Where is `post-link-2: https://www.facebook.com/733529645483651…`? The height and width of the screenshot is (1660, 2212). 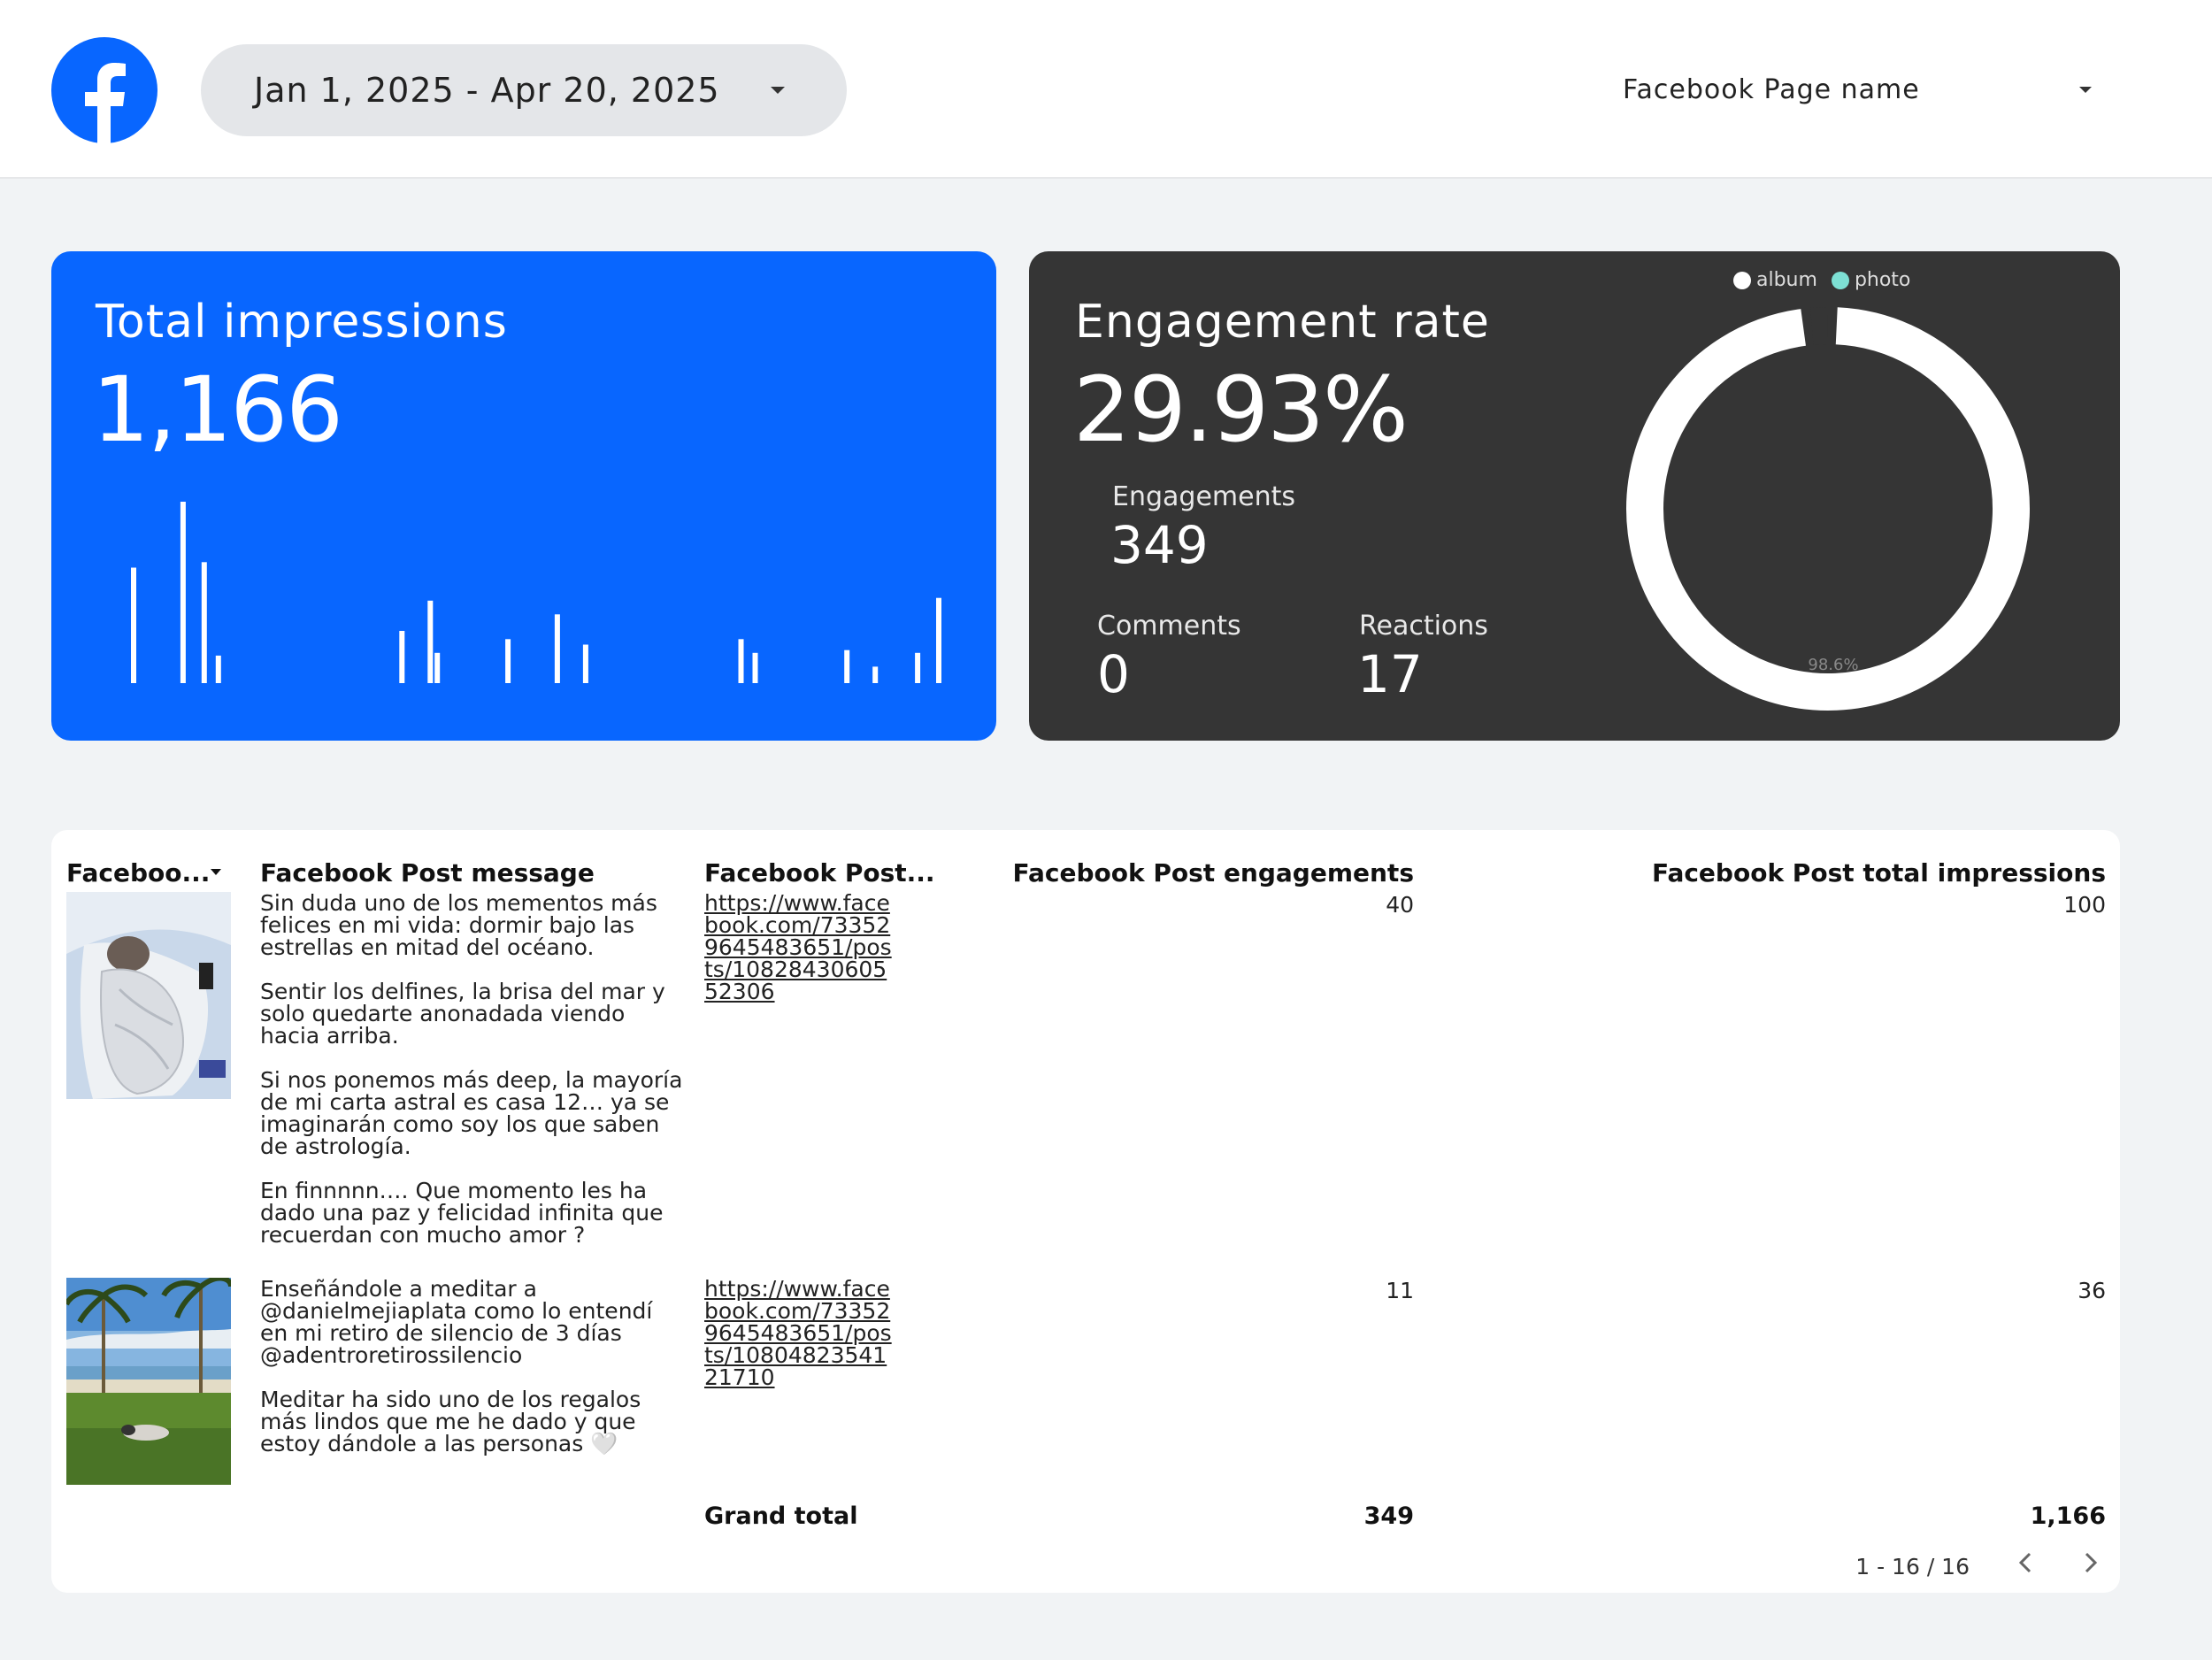 post-link-2: https://www.facebook.com/733529645483651… is located at coordinates (798, 1333).